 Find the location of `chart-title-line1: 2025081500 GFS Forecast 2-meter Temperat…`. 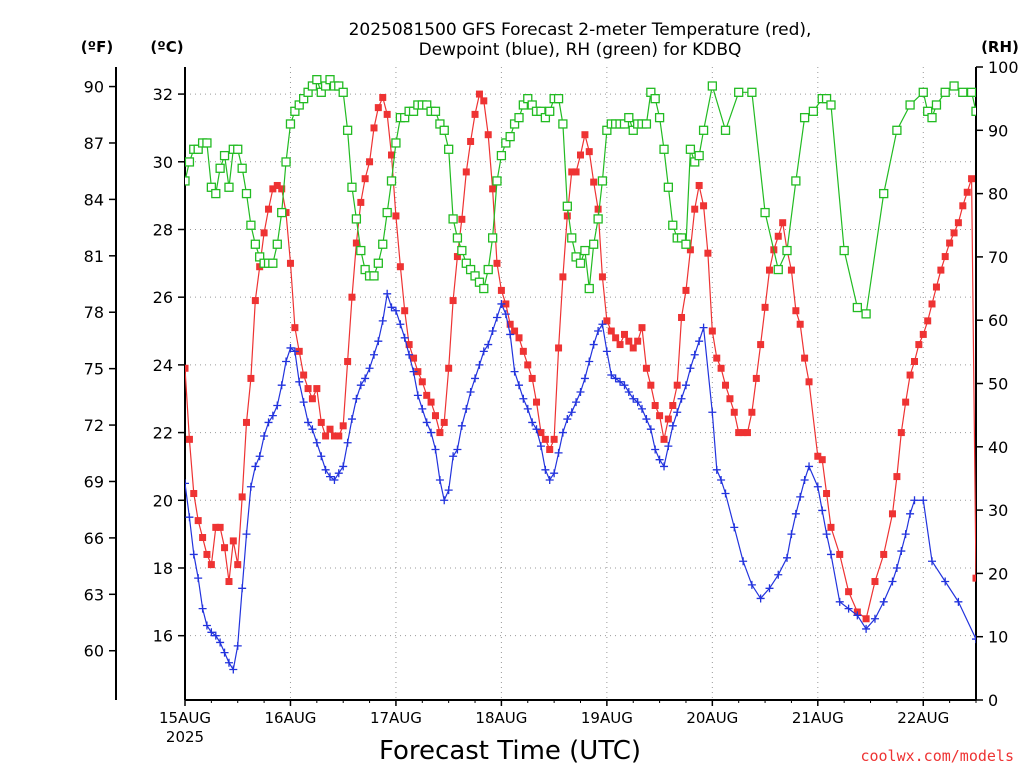

chart-title-line1: 2025081500 GFS Forecast 2-meter Temperat… is located at coordinates (580, 30).